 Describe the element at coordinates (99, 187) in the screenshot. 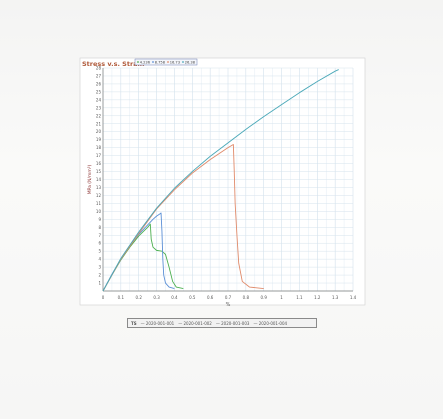

I see `y-tick-label: 13` at that location.